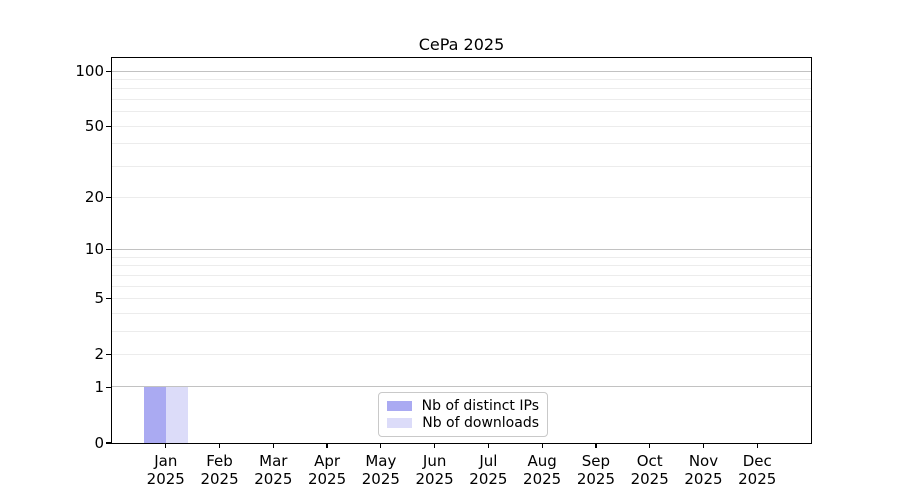 Image resolution: width=900 pixels, height=500 pixels. I want to click on x-tick-label: Oct 2025, so click(650, 470).